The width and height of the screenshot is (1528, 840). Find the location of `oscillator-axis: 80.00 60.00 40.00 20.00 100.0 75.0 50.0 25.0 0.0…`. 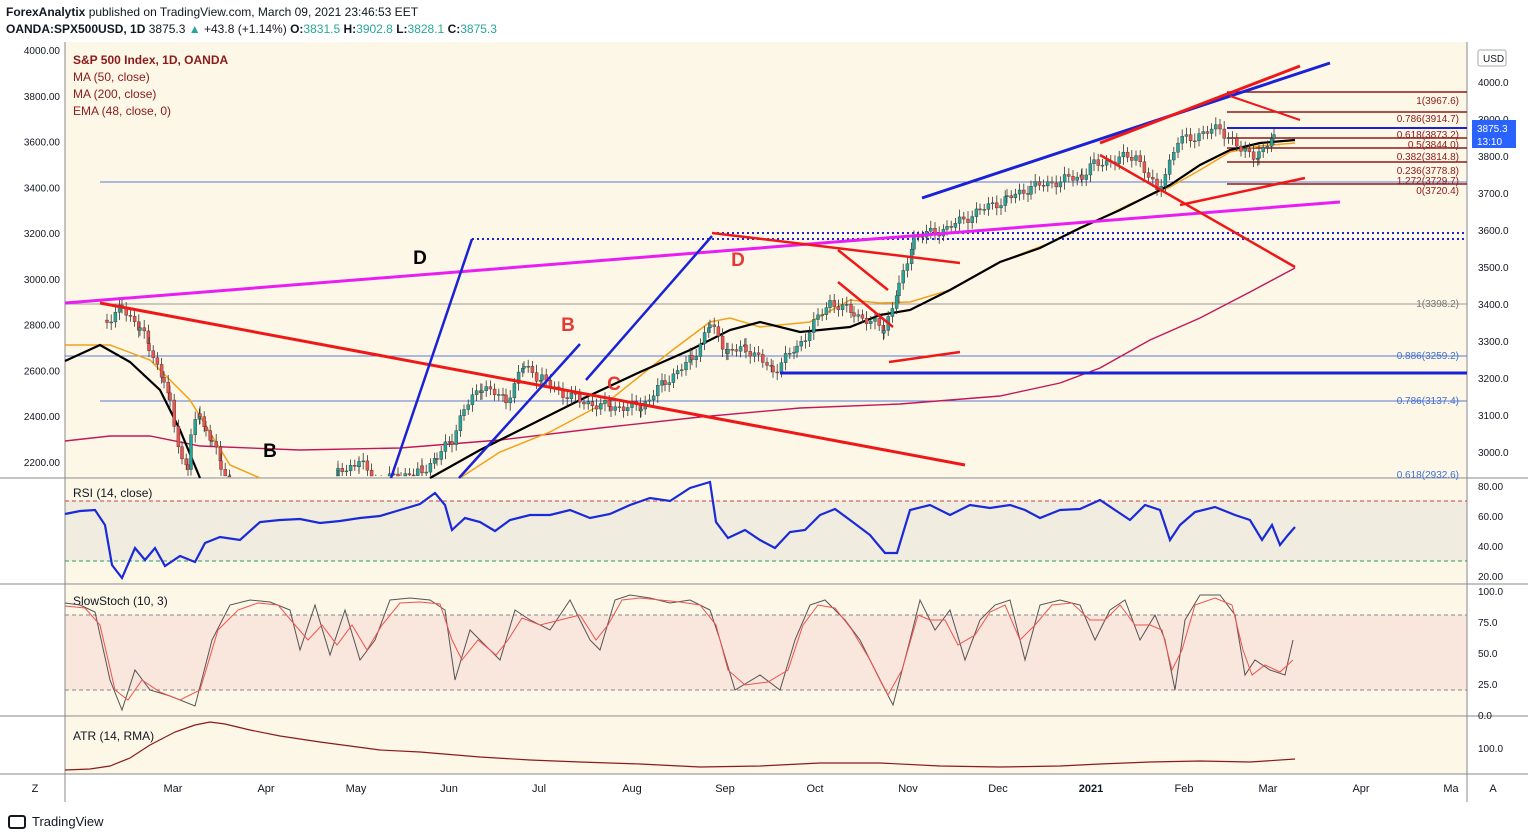

oscillator-axis: 80.00 60.00 40.00 20.00 100.0 75.0 50.0 25.0 0.0… is located at coordinates (1490, 618).